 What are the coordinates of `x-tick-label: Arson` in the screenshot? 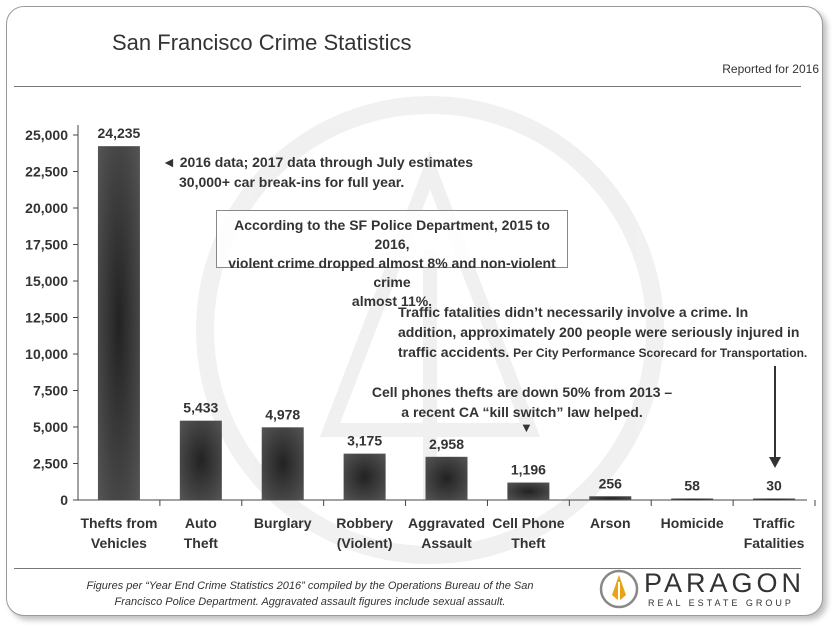 It's located at (610, 523).